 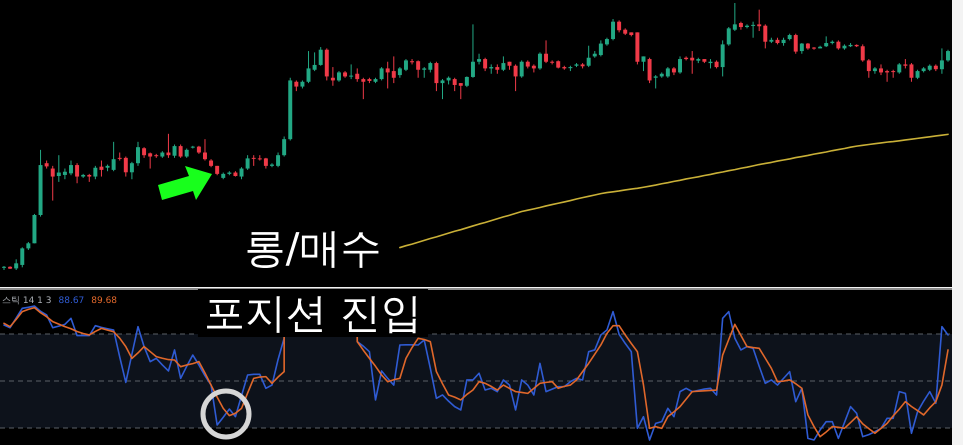 What do you see at coordinates (313, 248) in the screenshot?
I see `annotation: 롱/매수` at bounding box center [313, 248].